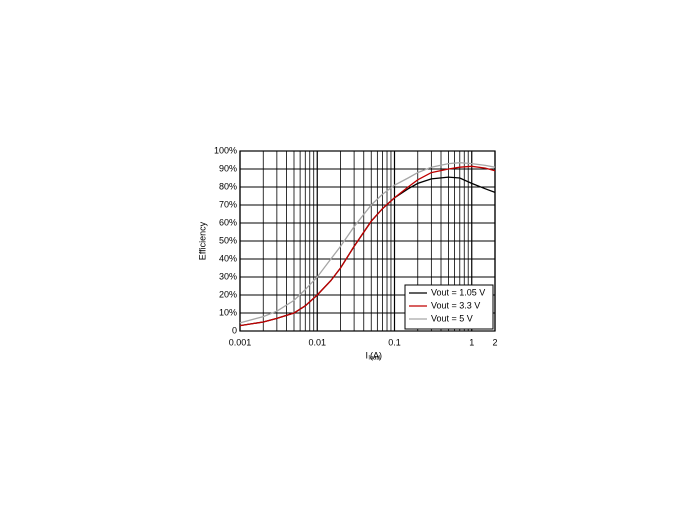 The height and width of the screenshot is (519, 700). Describe the element at coordinates (228, 240) in the screenshot. I see `y-tick-label: 50%` at that location.